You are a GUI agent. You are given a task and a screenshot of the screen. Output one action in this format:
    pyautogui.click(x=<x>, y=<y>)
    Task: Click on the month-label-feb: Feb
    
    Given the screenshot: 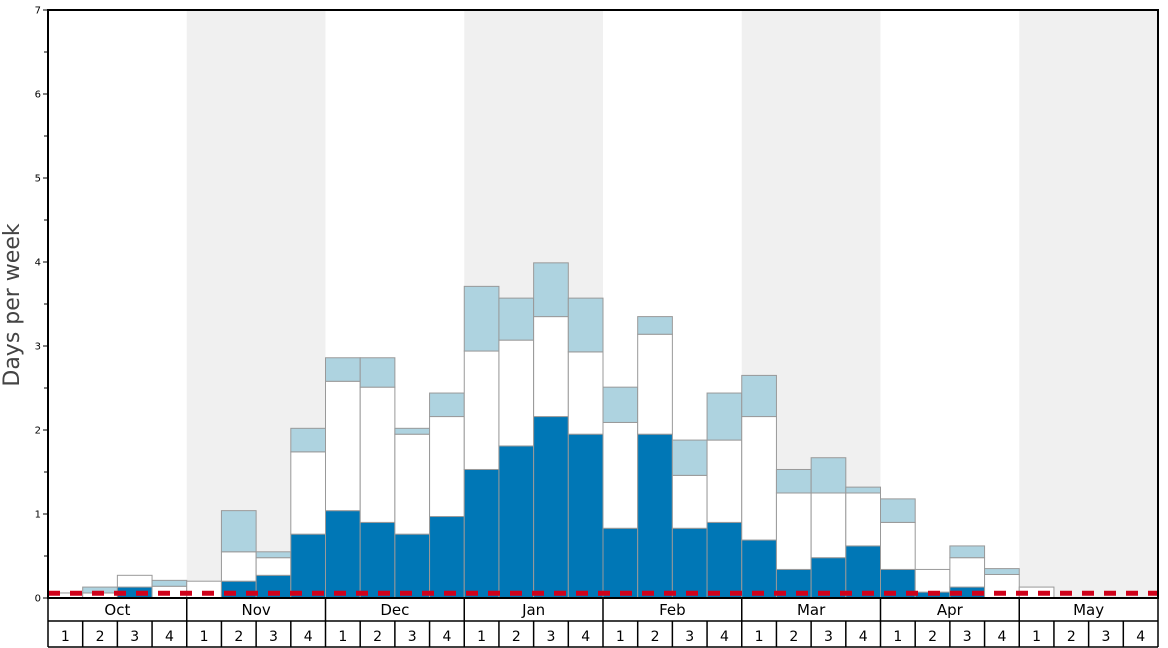 What is the action you would take?
    pyautogui.click(x=672, y=610)
    